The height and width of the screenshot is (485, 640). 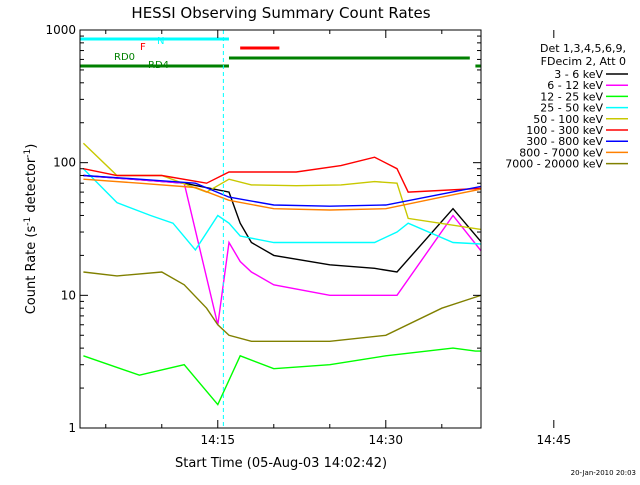 What do you see at coordinates (31, 270) in the screenshot?
I see `y-axis-label-main: Count Rate (s` at bounding box center [31, 270].